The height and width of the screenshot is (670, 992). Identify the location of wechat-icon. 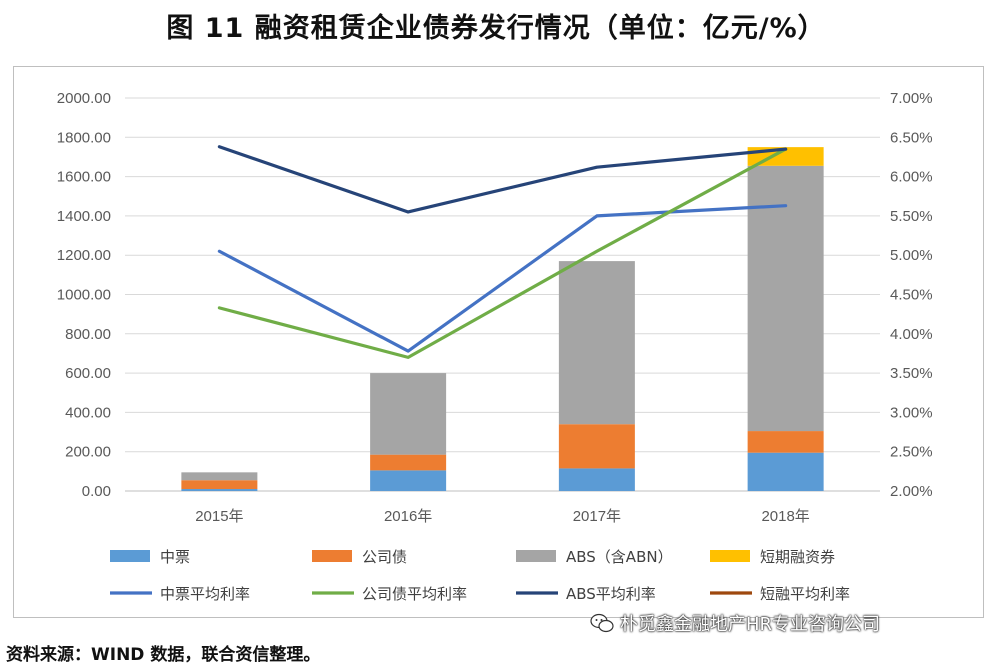
(602, 623).